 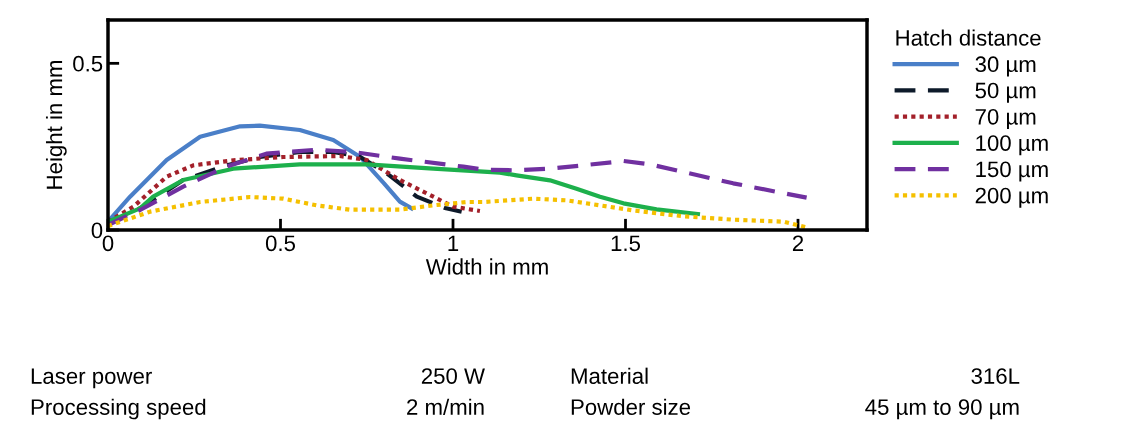 I want to click on text: Processing speed, so click(x=118, y=409).